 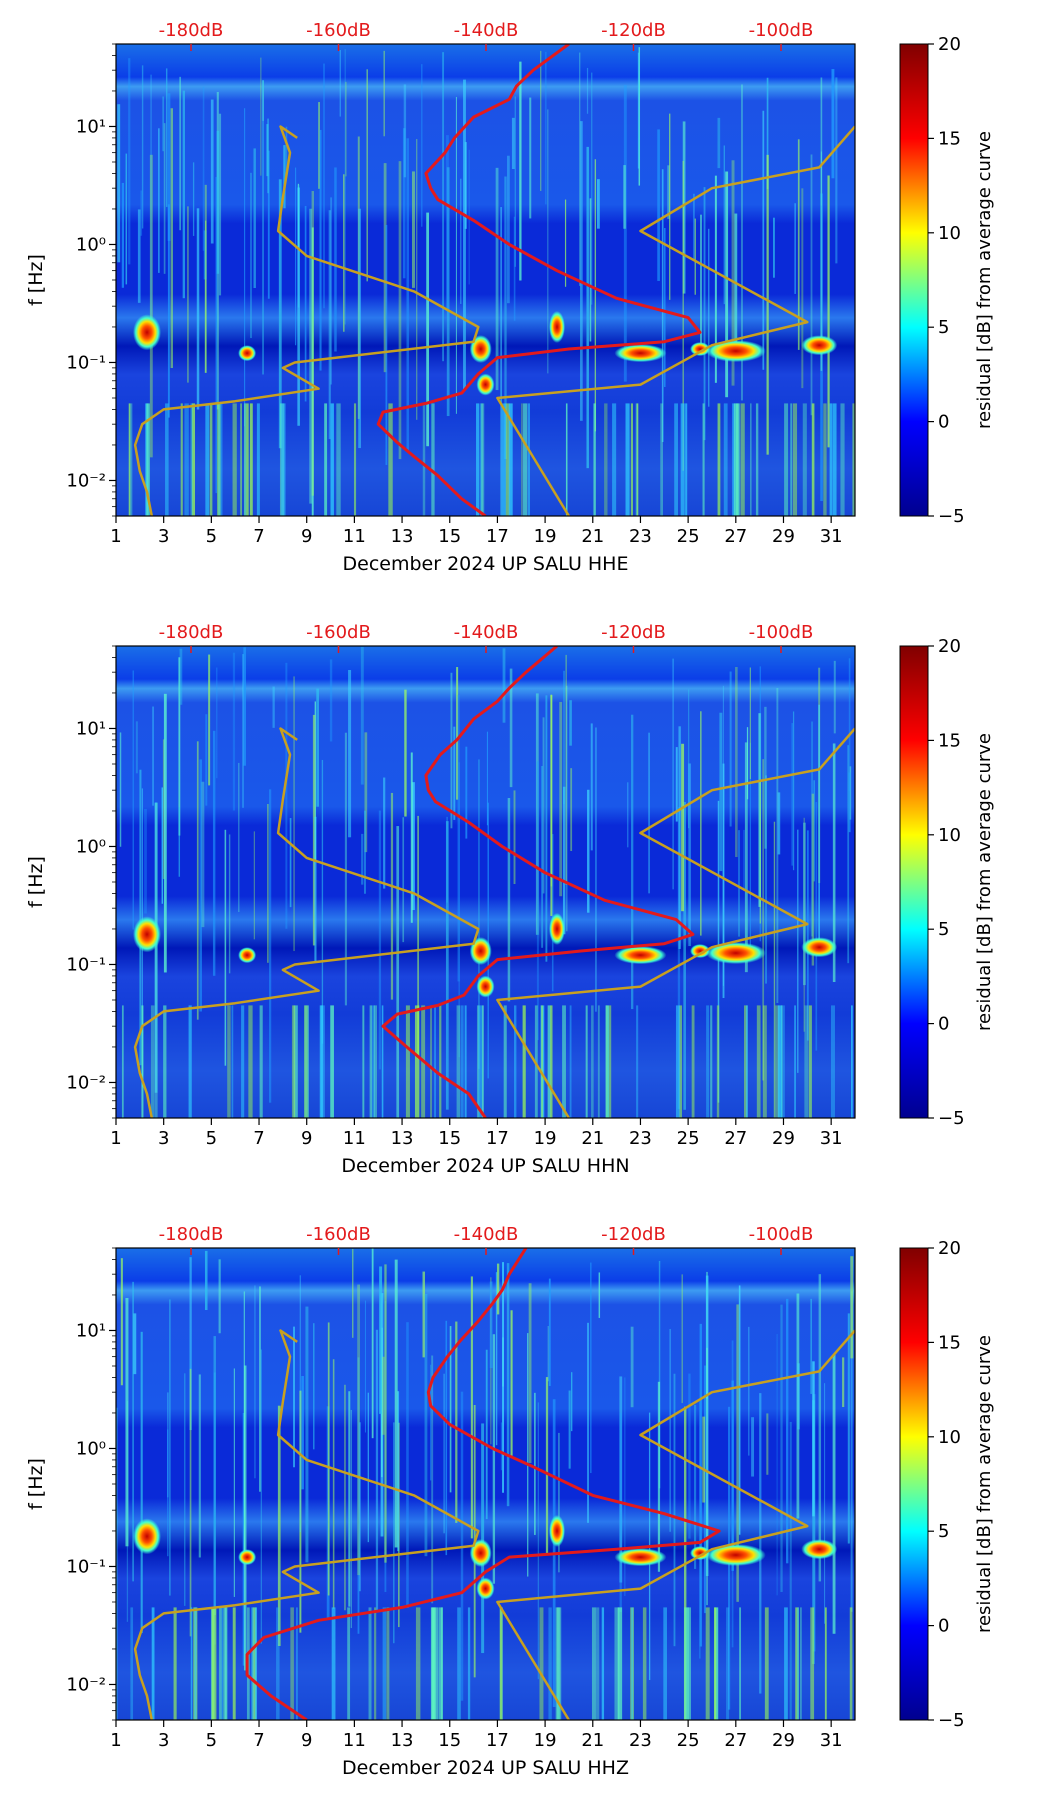 What do you see at coordinates (211, 536) in the screenshot?
I see `x-tick-label: 5` at bounding box center [211, 536].